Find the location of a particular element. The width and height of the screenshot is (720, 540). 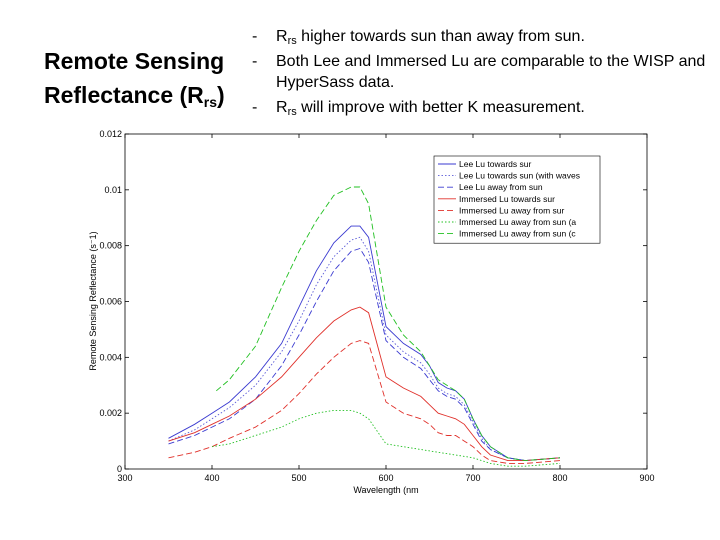

y-tick-label: 0.004 is located at coordinates (110, 357).